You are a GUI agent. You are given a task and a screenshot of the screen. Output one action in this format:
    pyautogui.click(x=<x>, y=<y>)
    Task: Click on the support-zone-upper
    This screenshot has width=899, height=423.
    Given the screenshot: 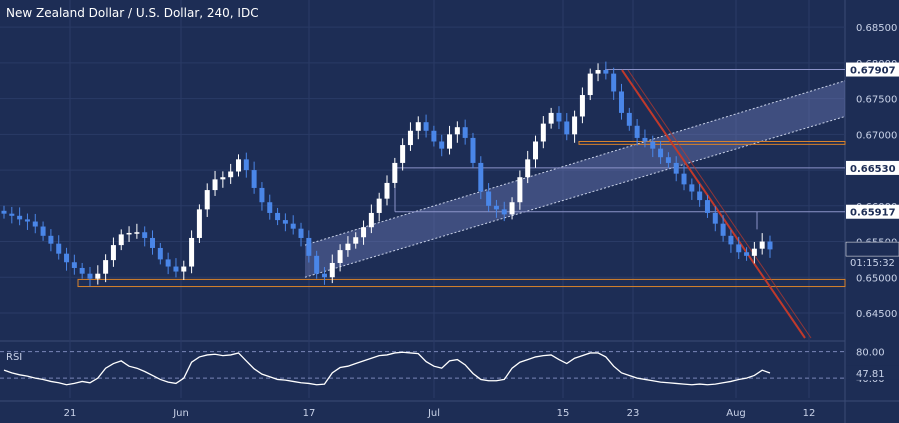 What is the action you would take?
    pyautogui.click(x=712, y=142)
    